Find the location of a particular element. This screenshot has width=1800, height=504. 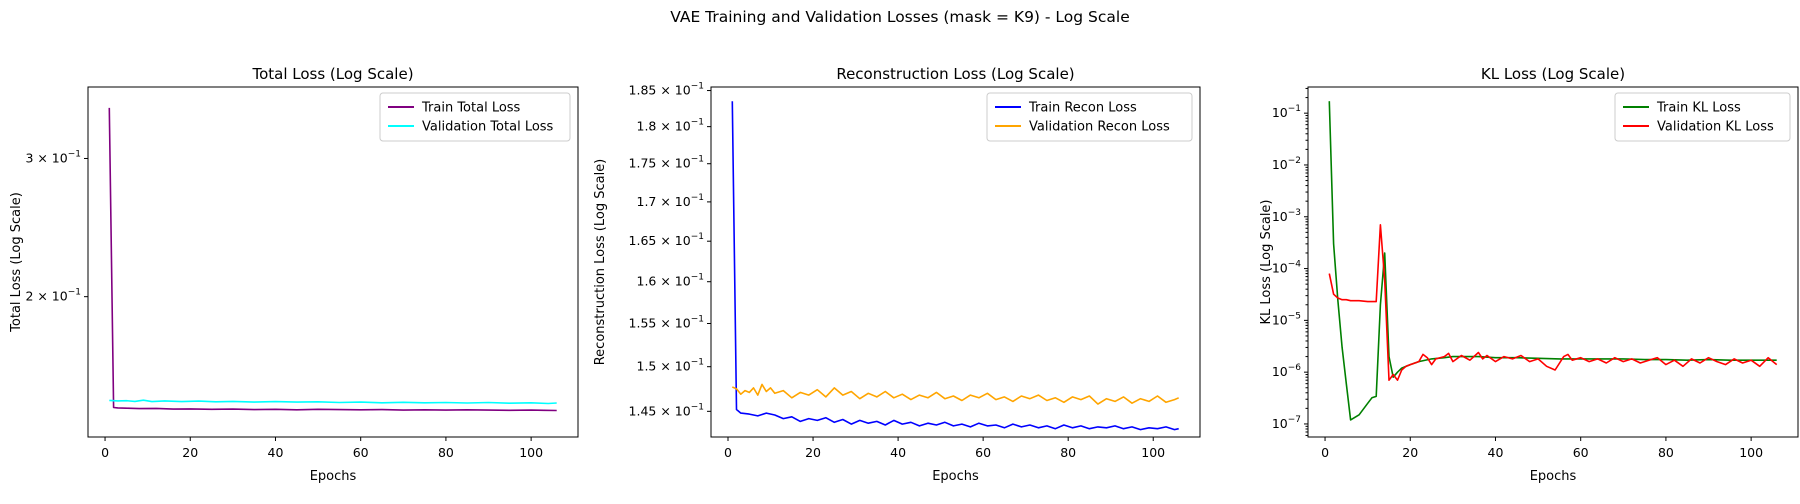

y-tick-mantissa: 1.45 × 10 is located at coordinates (660, 410).